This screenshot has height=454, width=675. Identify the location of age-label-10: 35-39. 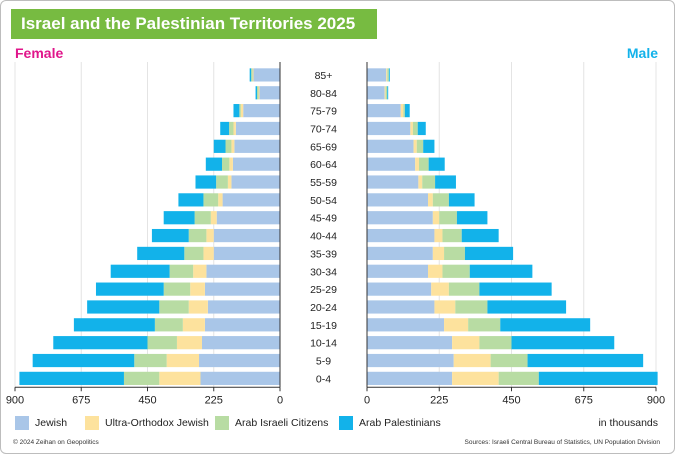
(323, 254).